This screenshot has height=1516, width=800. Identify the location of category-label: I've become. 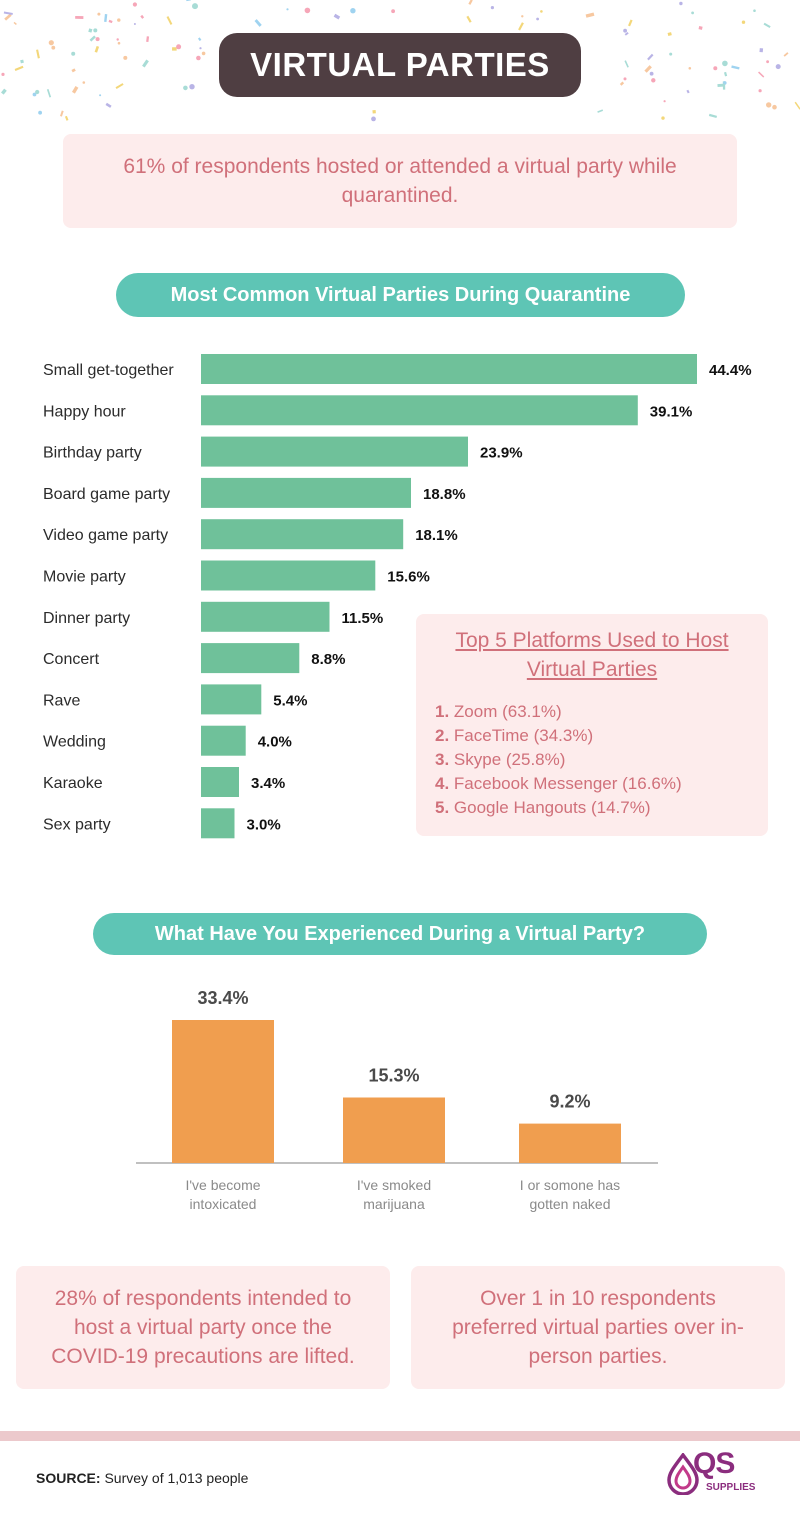
(222, 1185).